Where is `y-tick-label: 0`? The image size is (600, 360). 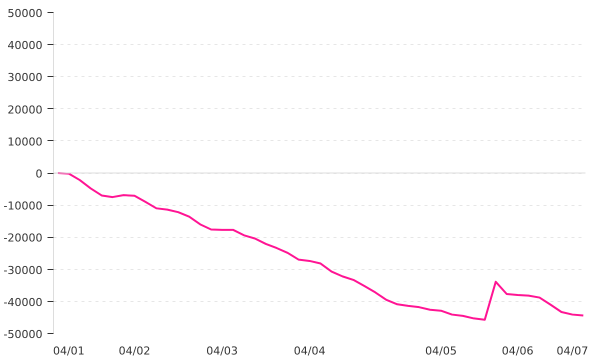 y-tick-label: 0 is located at coordinates (39, 174).